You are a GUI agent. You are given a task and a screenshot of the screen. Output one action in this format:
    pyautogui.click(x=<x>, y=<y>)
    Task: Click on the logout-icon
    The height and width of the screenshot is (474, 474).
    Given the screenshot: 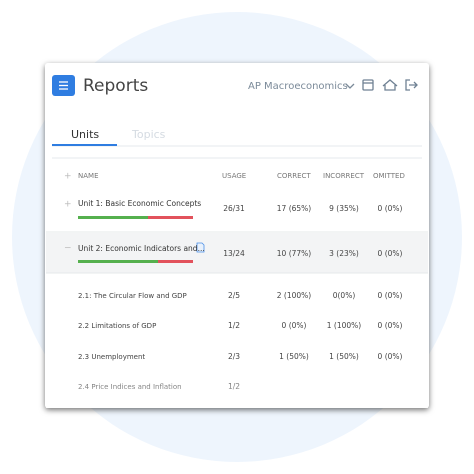 What is the action you would take?
    pyautogui.click(x=411, y=85)
    